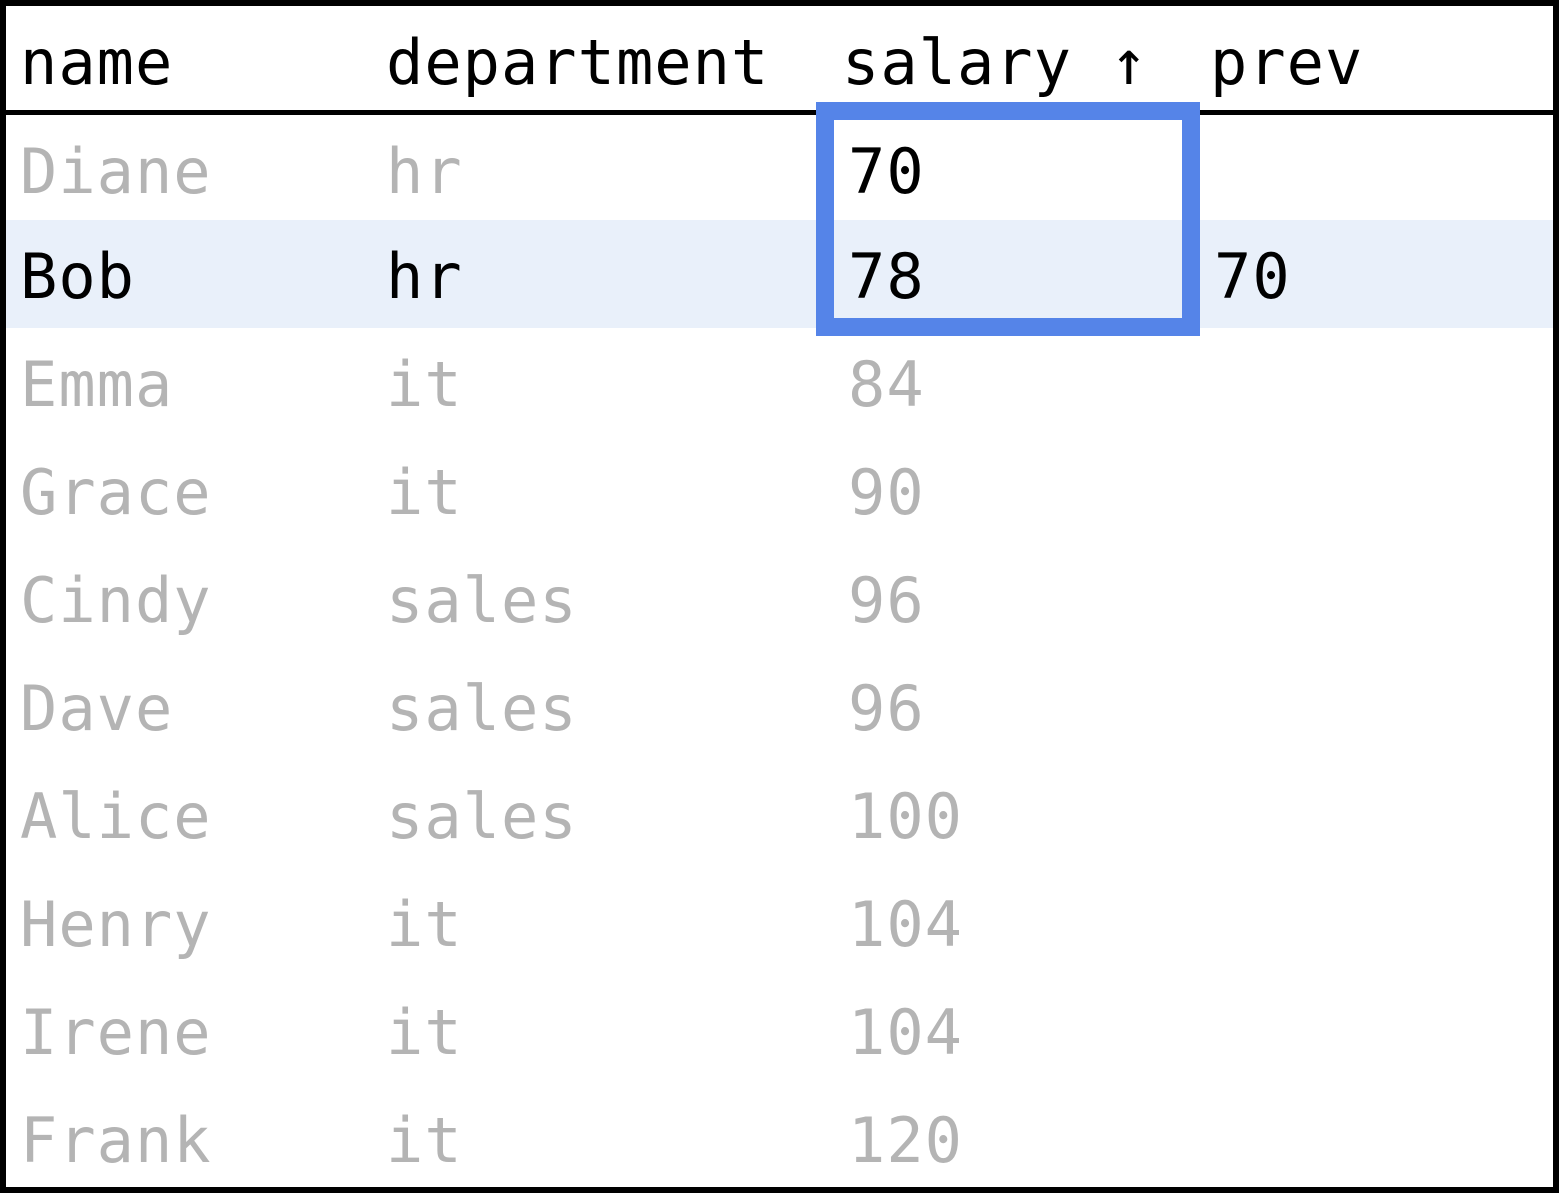 The image size is (1559, 1193). I want to click on cell-salary: 78, so click(886, 276).